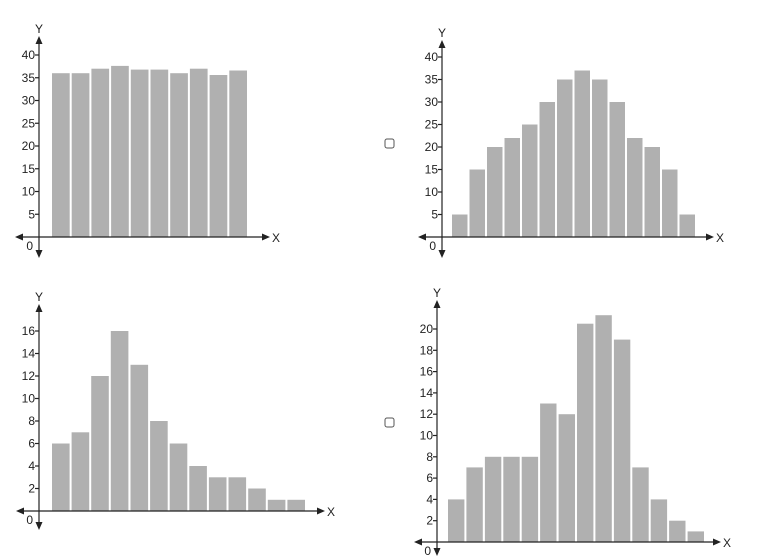  I want to click on y-tick-label: 16, so click(29, 331).